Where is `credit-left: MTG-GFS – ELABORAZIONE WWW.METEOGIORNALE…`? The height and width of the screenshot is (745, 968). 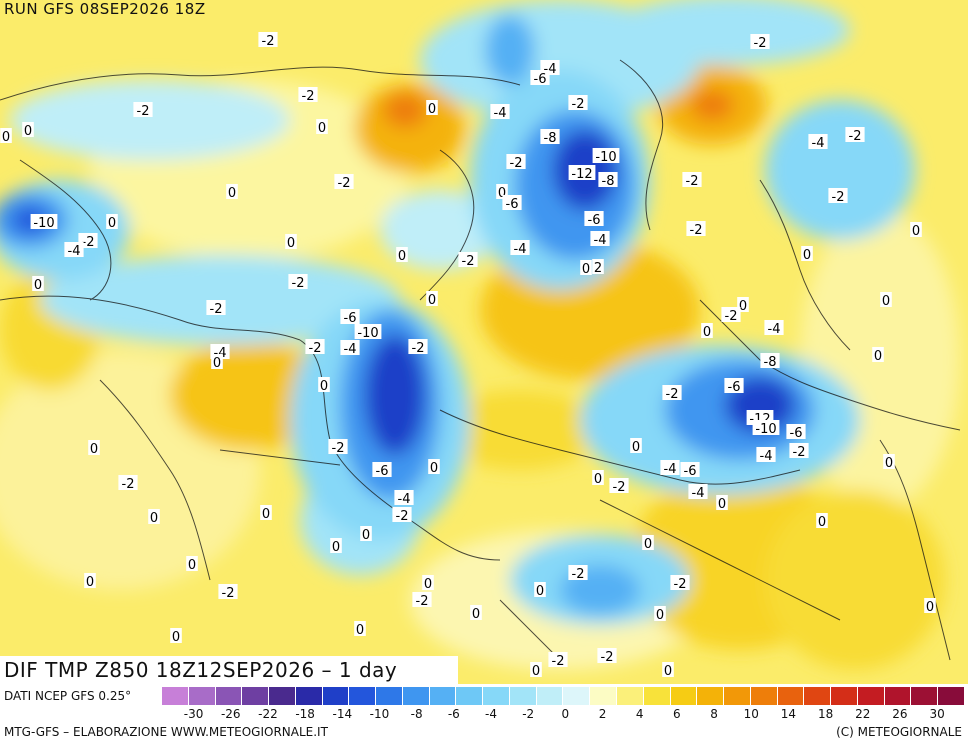
credit-left: MTG-GFS – ELABORAZIONE WWW.METEOGIORNALE… is located at coordinates (166, 732).